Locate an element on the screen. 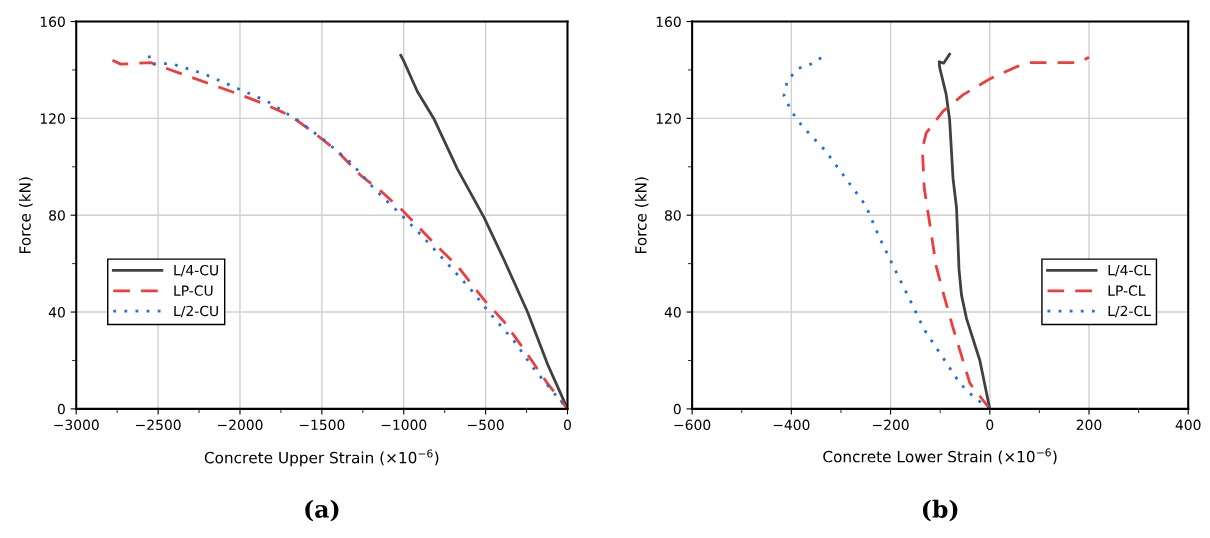 The height and width of the screenshot is (538, 1210). legend-label: L/4-CU is located at coordinates (196, 270).